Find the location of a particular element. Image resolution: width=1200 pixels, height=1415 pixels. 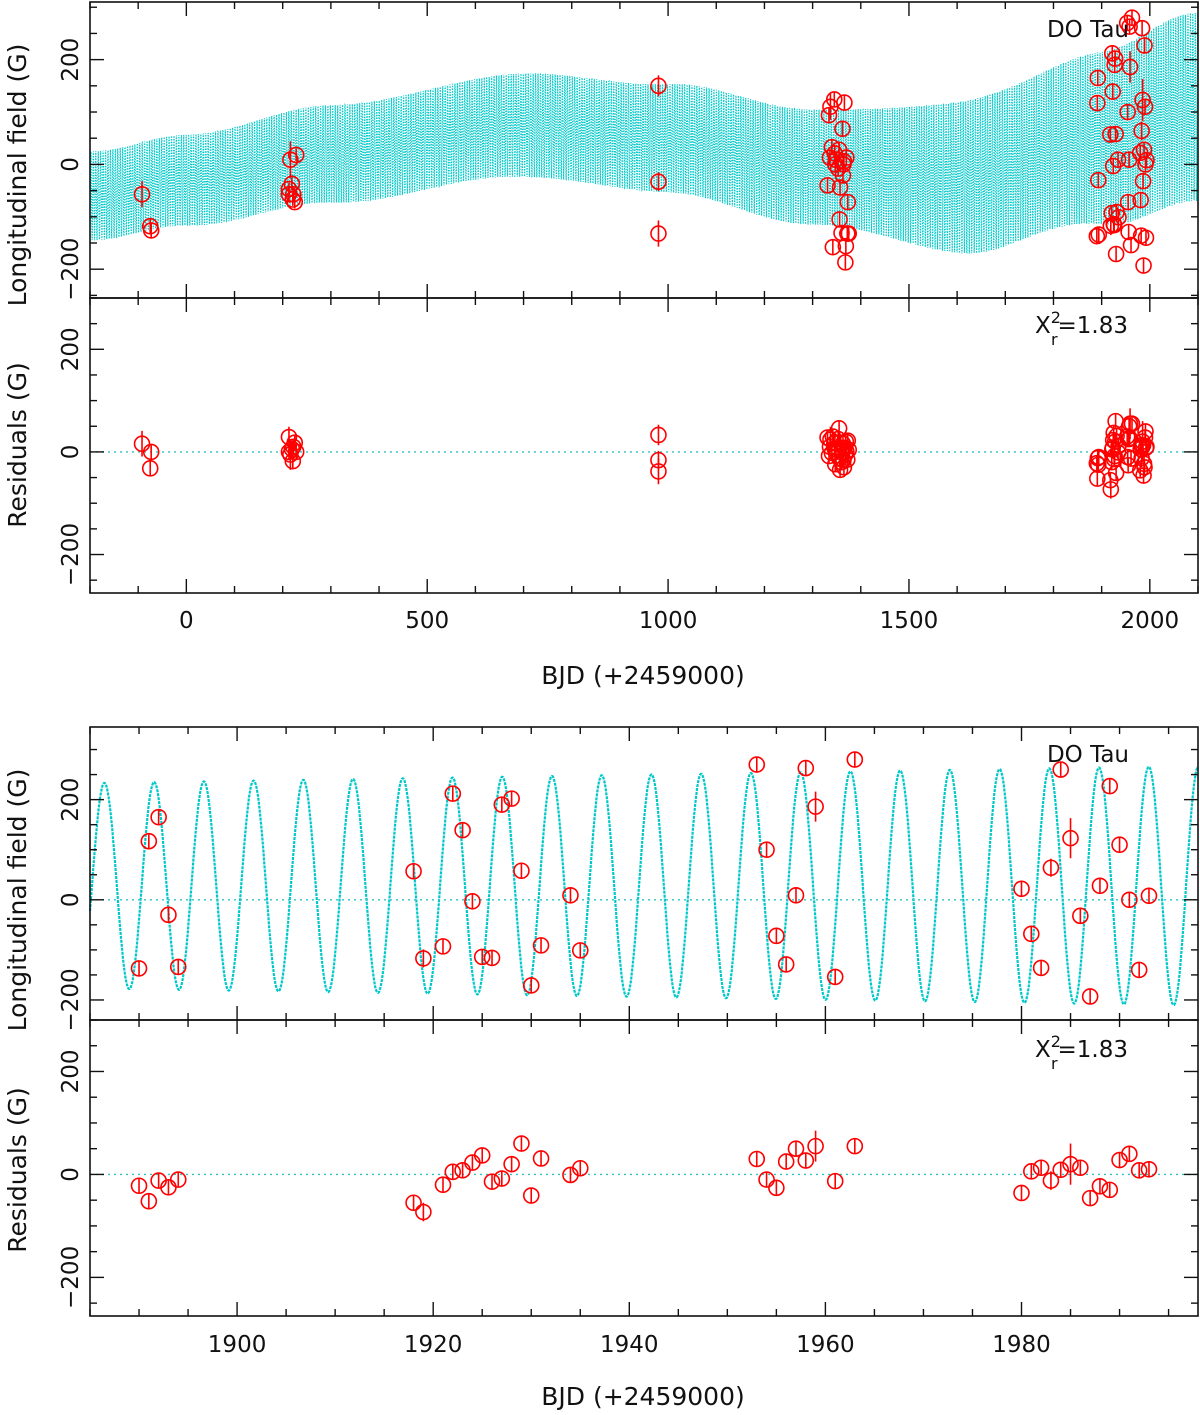

fig2-chi2-label: X2 r=1.83 is located at coordinates (1081, 1052).